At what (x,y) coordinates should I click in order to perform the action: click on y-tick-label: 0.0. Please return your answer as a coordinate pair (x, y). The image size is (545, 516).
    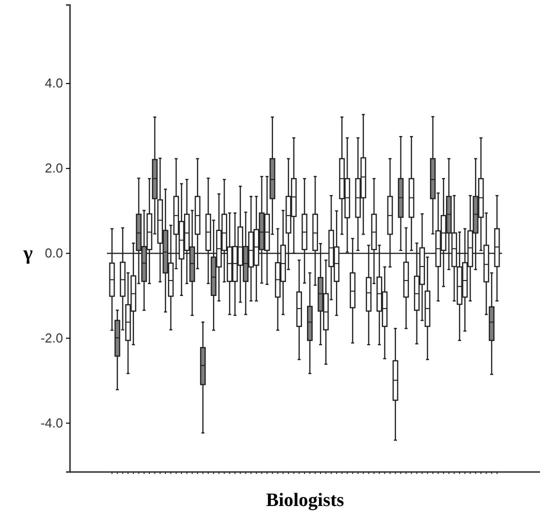
    Looking at the image, I should click on (53, 253).